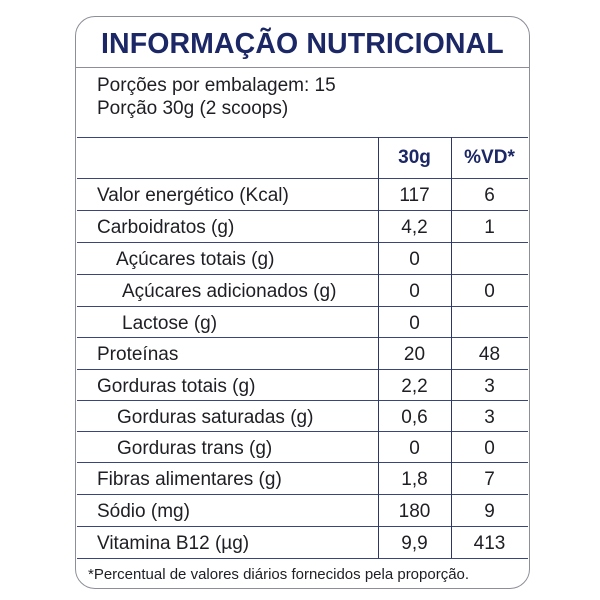 This screenshot has width=600, height=600. What do you see at coordinates (414, 354) in the screenshot?
I see `nutrient-amount: 20` at bounding box center [414, 354].